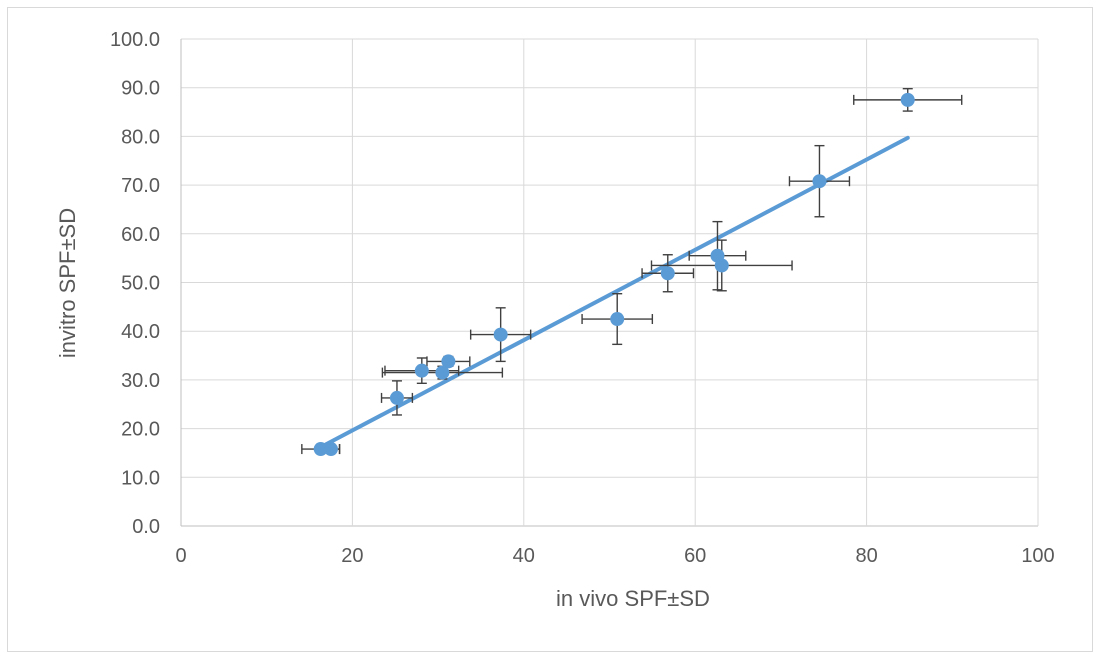  Describe the element at coordinates (140, 186) in the screenshot. I see `y-tick-label: 70.0` at that location.